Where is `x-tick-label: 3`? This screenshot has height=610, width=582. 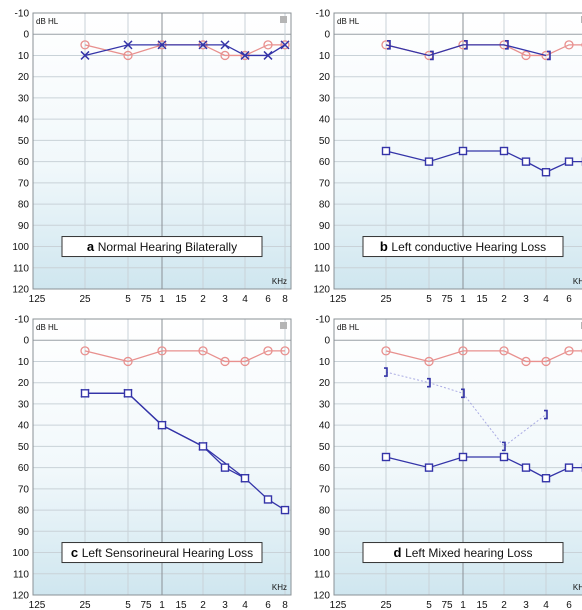 x-tick-label: 3 is located at coordinates (225, 299).